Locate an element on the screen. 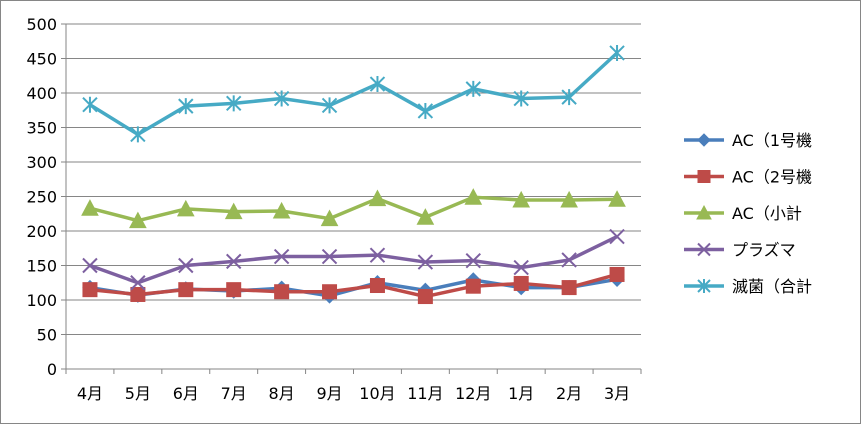 Image resolution: width=861 pixels, height=427 pixels. legend-item: プラズマ is located at coordinates (740, 250).